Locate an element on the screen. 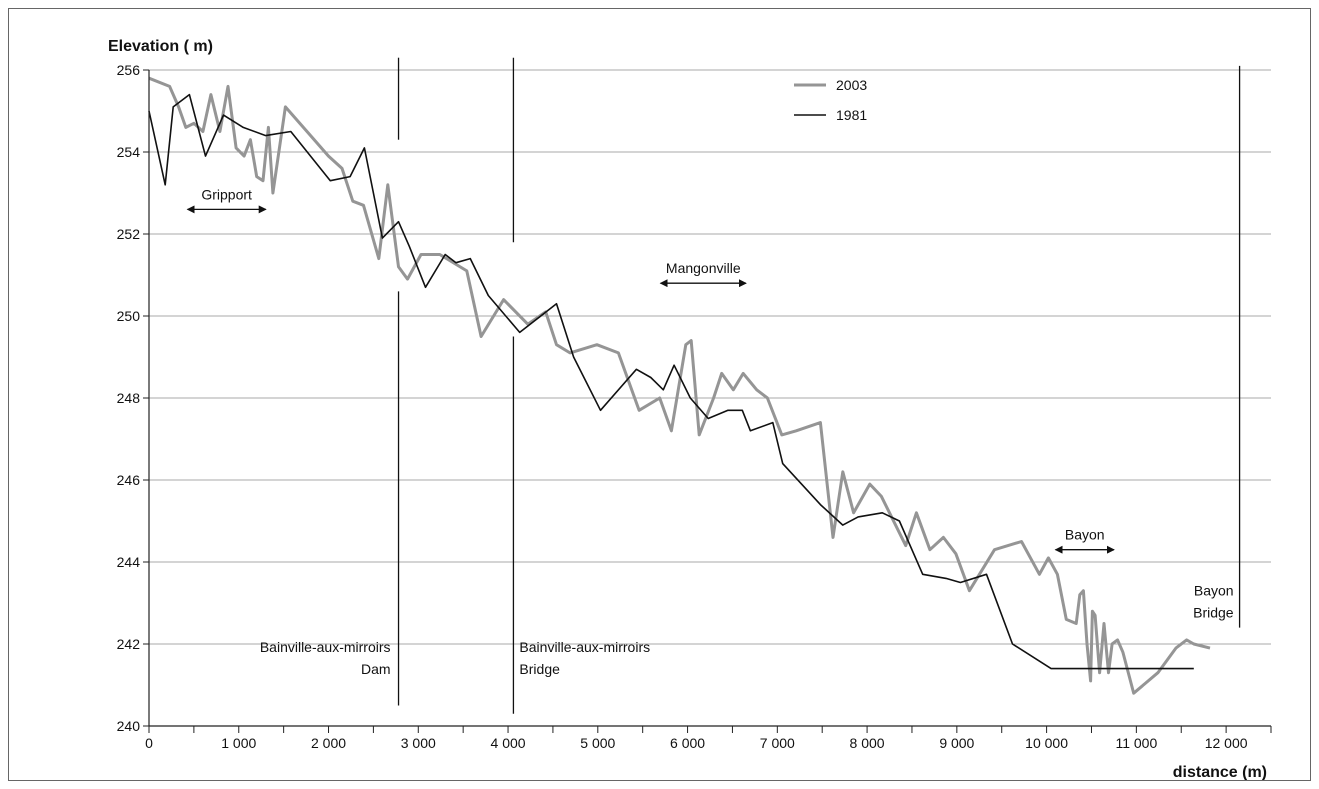  x-tick-label: 0 is located at coordinates (149, 743).